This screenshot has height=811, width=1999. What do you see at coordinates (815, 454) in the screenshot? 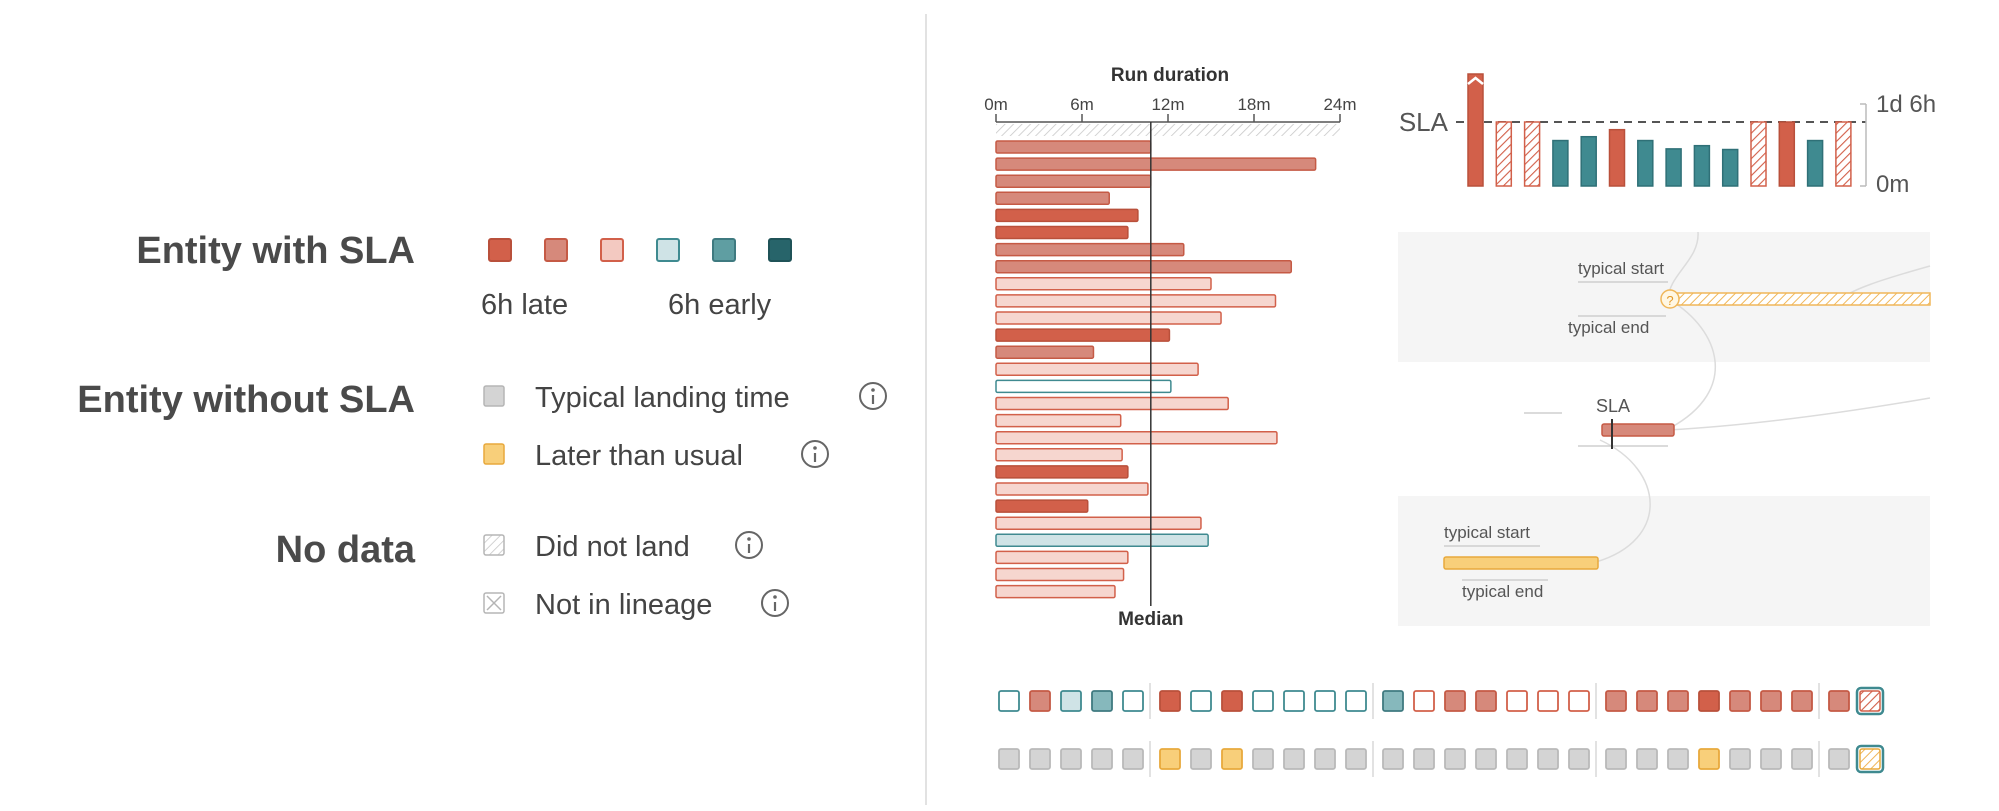
I see `later-info-icon` at bounding box center [815, 454].